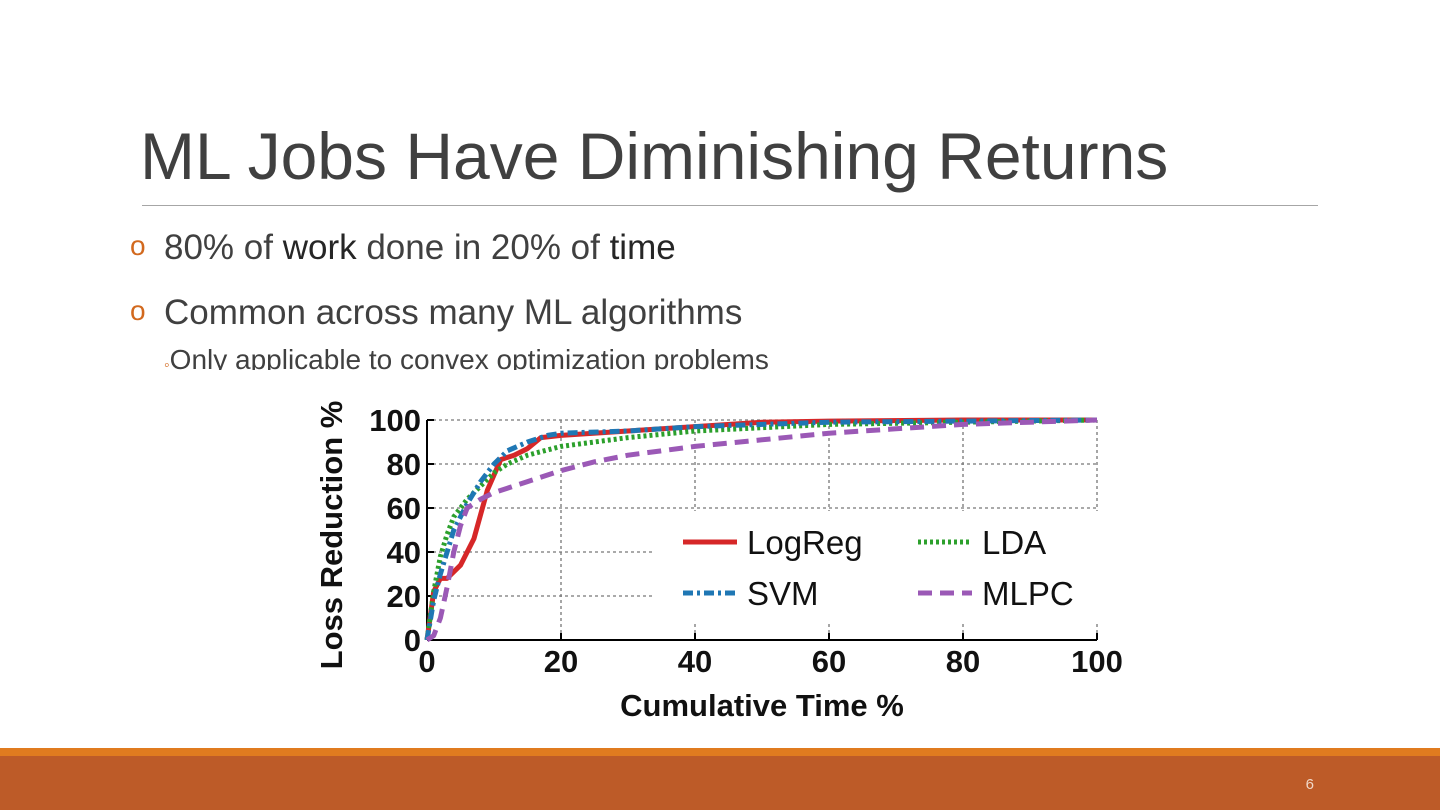 Image resolution: width=1440 pixels, height=810 pixels. Describe the element at coordinates (223, 247) in the screenshot. I see `bullet-text-pre: 80% of` at that location.